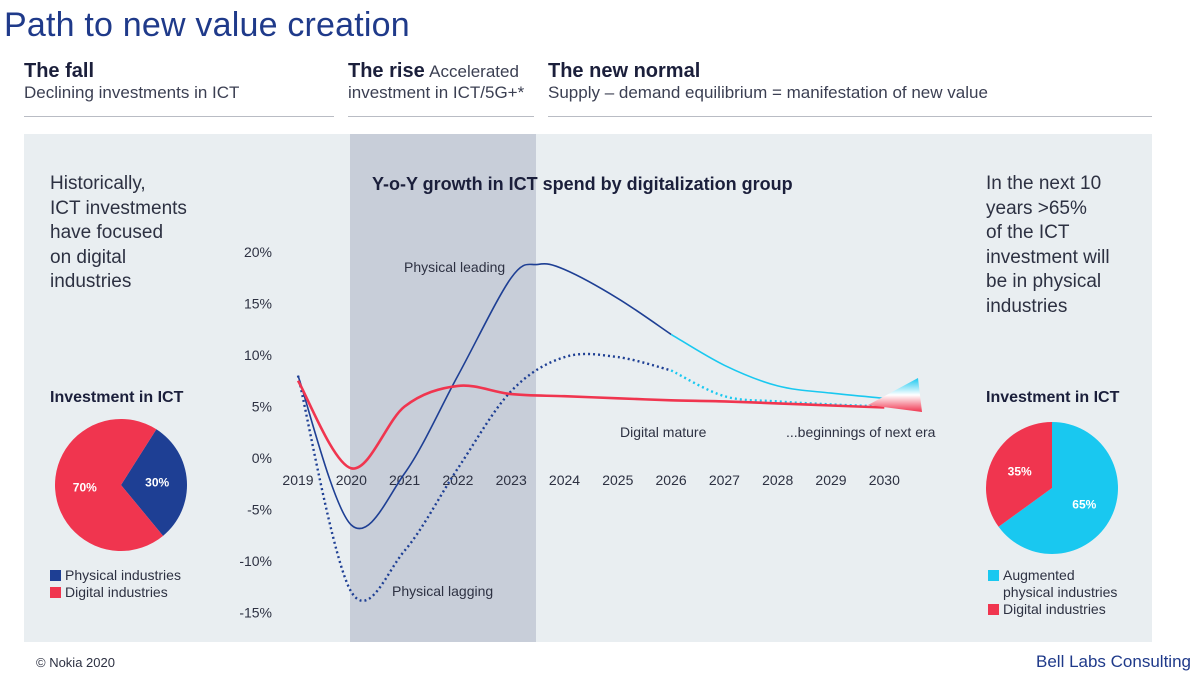 This screenshot has height=684, width=1200. I want to click on legend-item-physical: Physical industries, so click(115, 575).